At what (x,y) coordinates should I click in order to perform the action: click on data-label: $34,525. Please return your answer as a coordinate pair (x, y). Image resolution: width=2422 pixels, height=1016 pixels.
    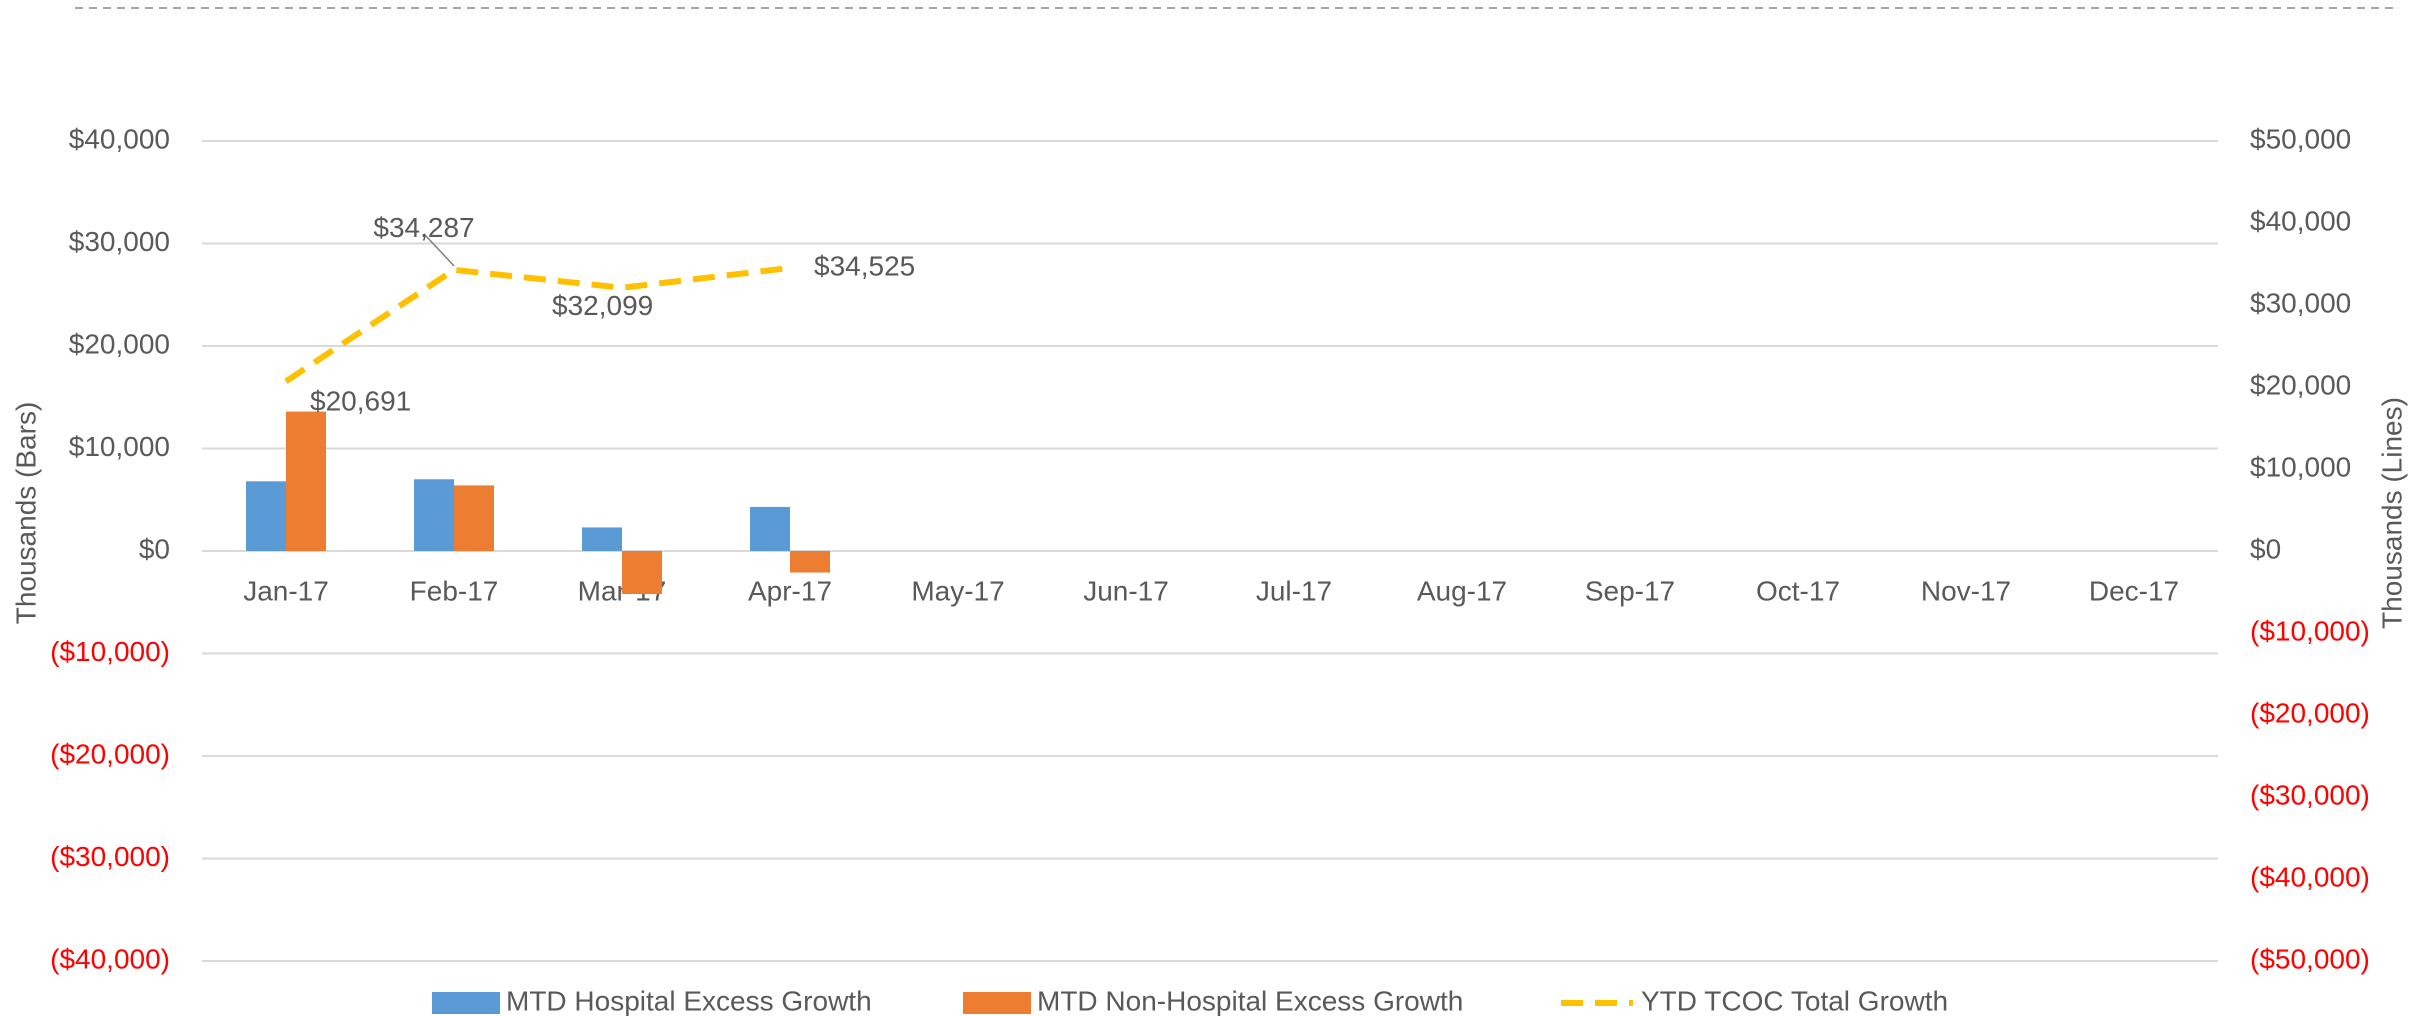
    Looking at the image, I should click on (864, 265).